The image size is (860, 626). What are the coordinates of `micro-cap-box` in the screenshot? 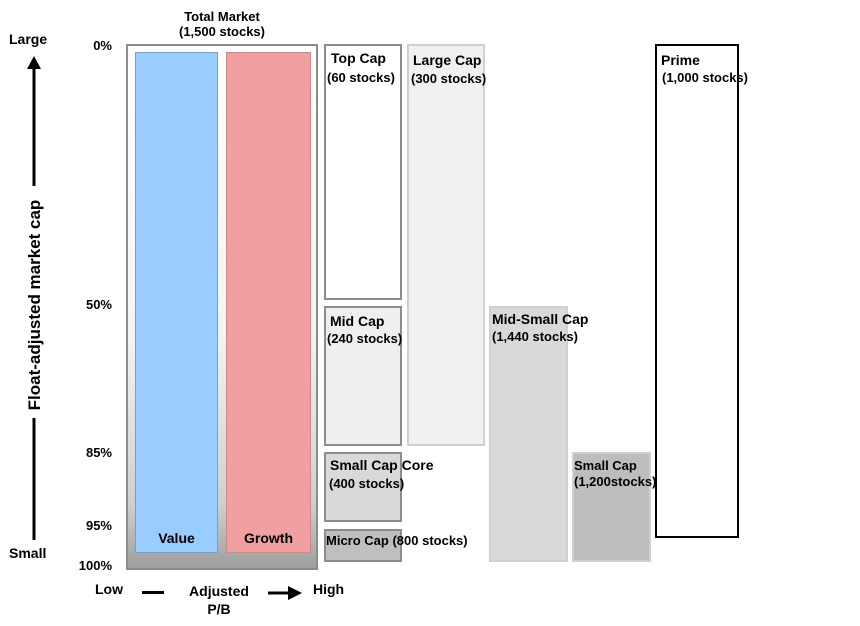 It's located at (363, 545).